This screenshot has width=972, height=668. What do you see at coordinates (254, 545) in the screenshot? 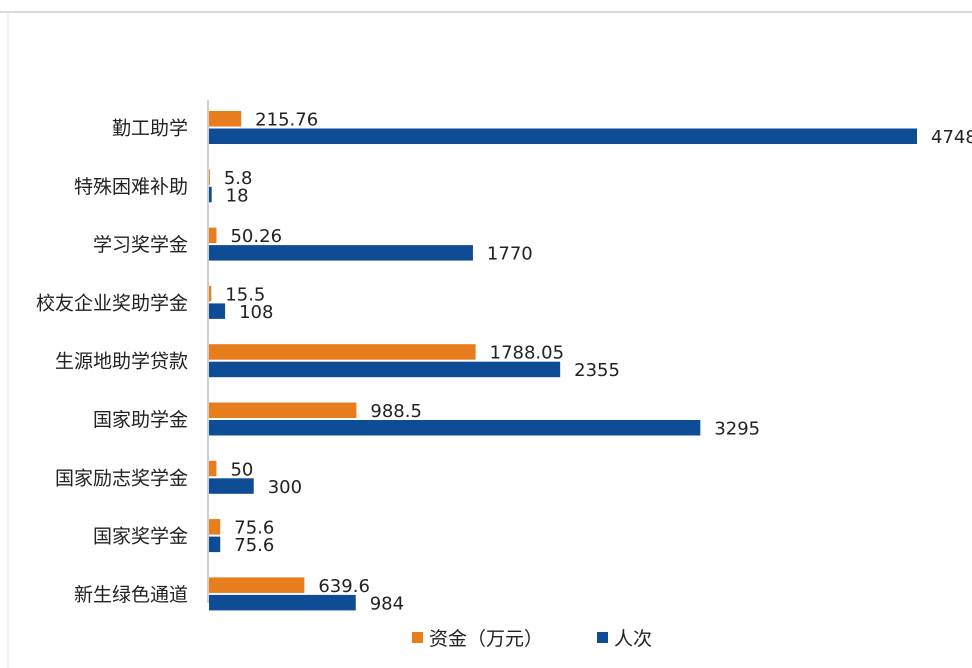
I see `data-label-persons: 75.6` at bounding box center [254, 545].